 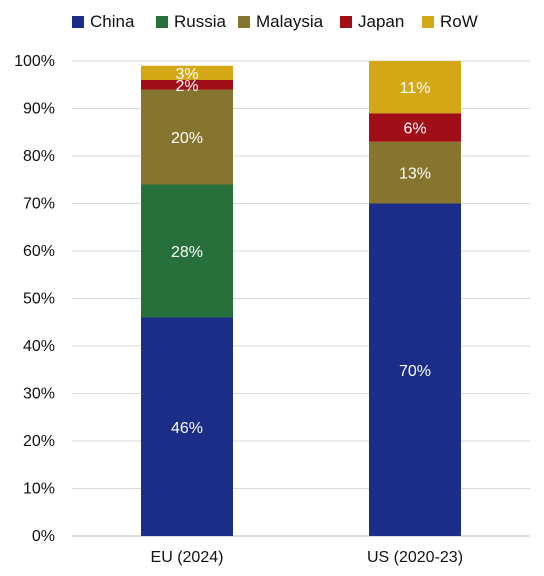 I want to click on y-tick-label: 70%, so click(x=39, y=204).